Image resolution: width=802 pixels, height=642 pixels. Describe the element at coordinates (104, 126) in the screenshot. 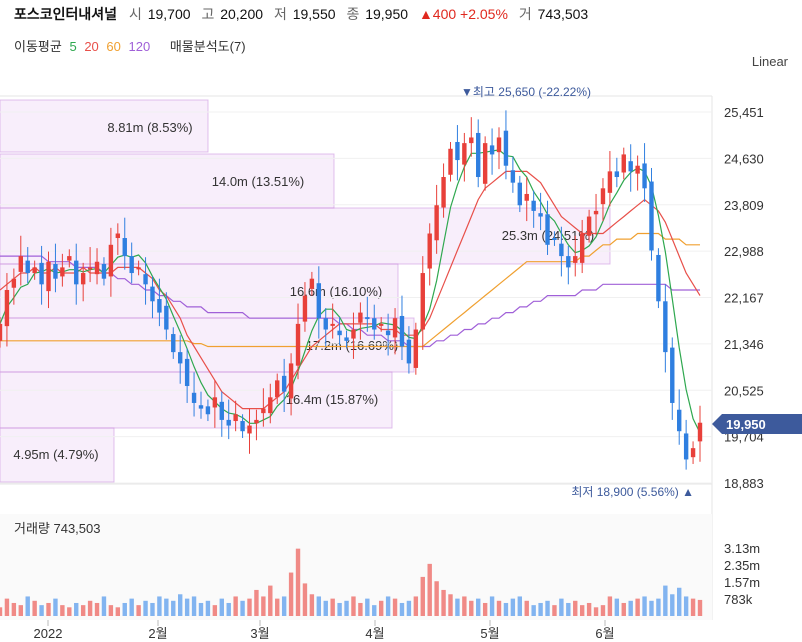

I see `volume-profile-bar` at that location.